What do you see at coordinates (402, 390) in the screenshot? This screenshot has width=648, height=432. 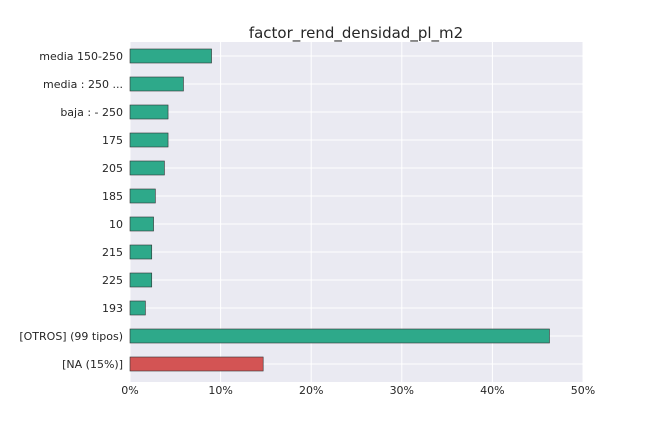 I see `x-tick-label: 30%` at bounding box center [402, 390].